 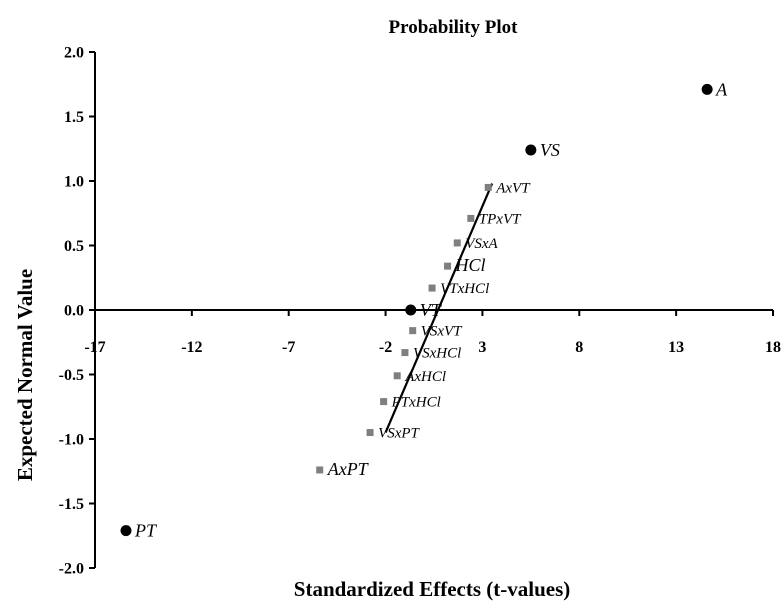 What do you see at coordinates (437, 354) in the screenshot?
I see `effect-label: VSxHCl` at bounding box center [437, 354].